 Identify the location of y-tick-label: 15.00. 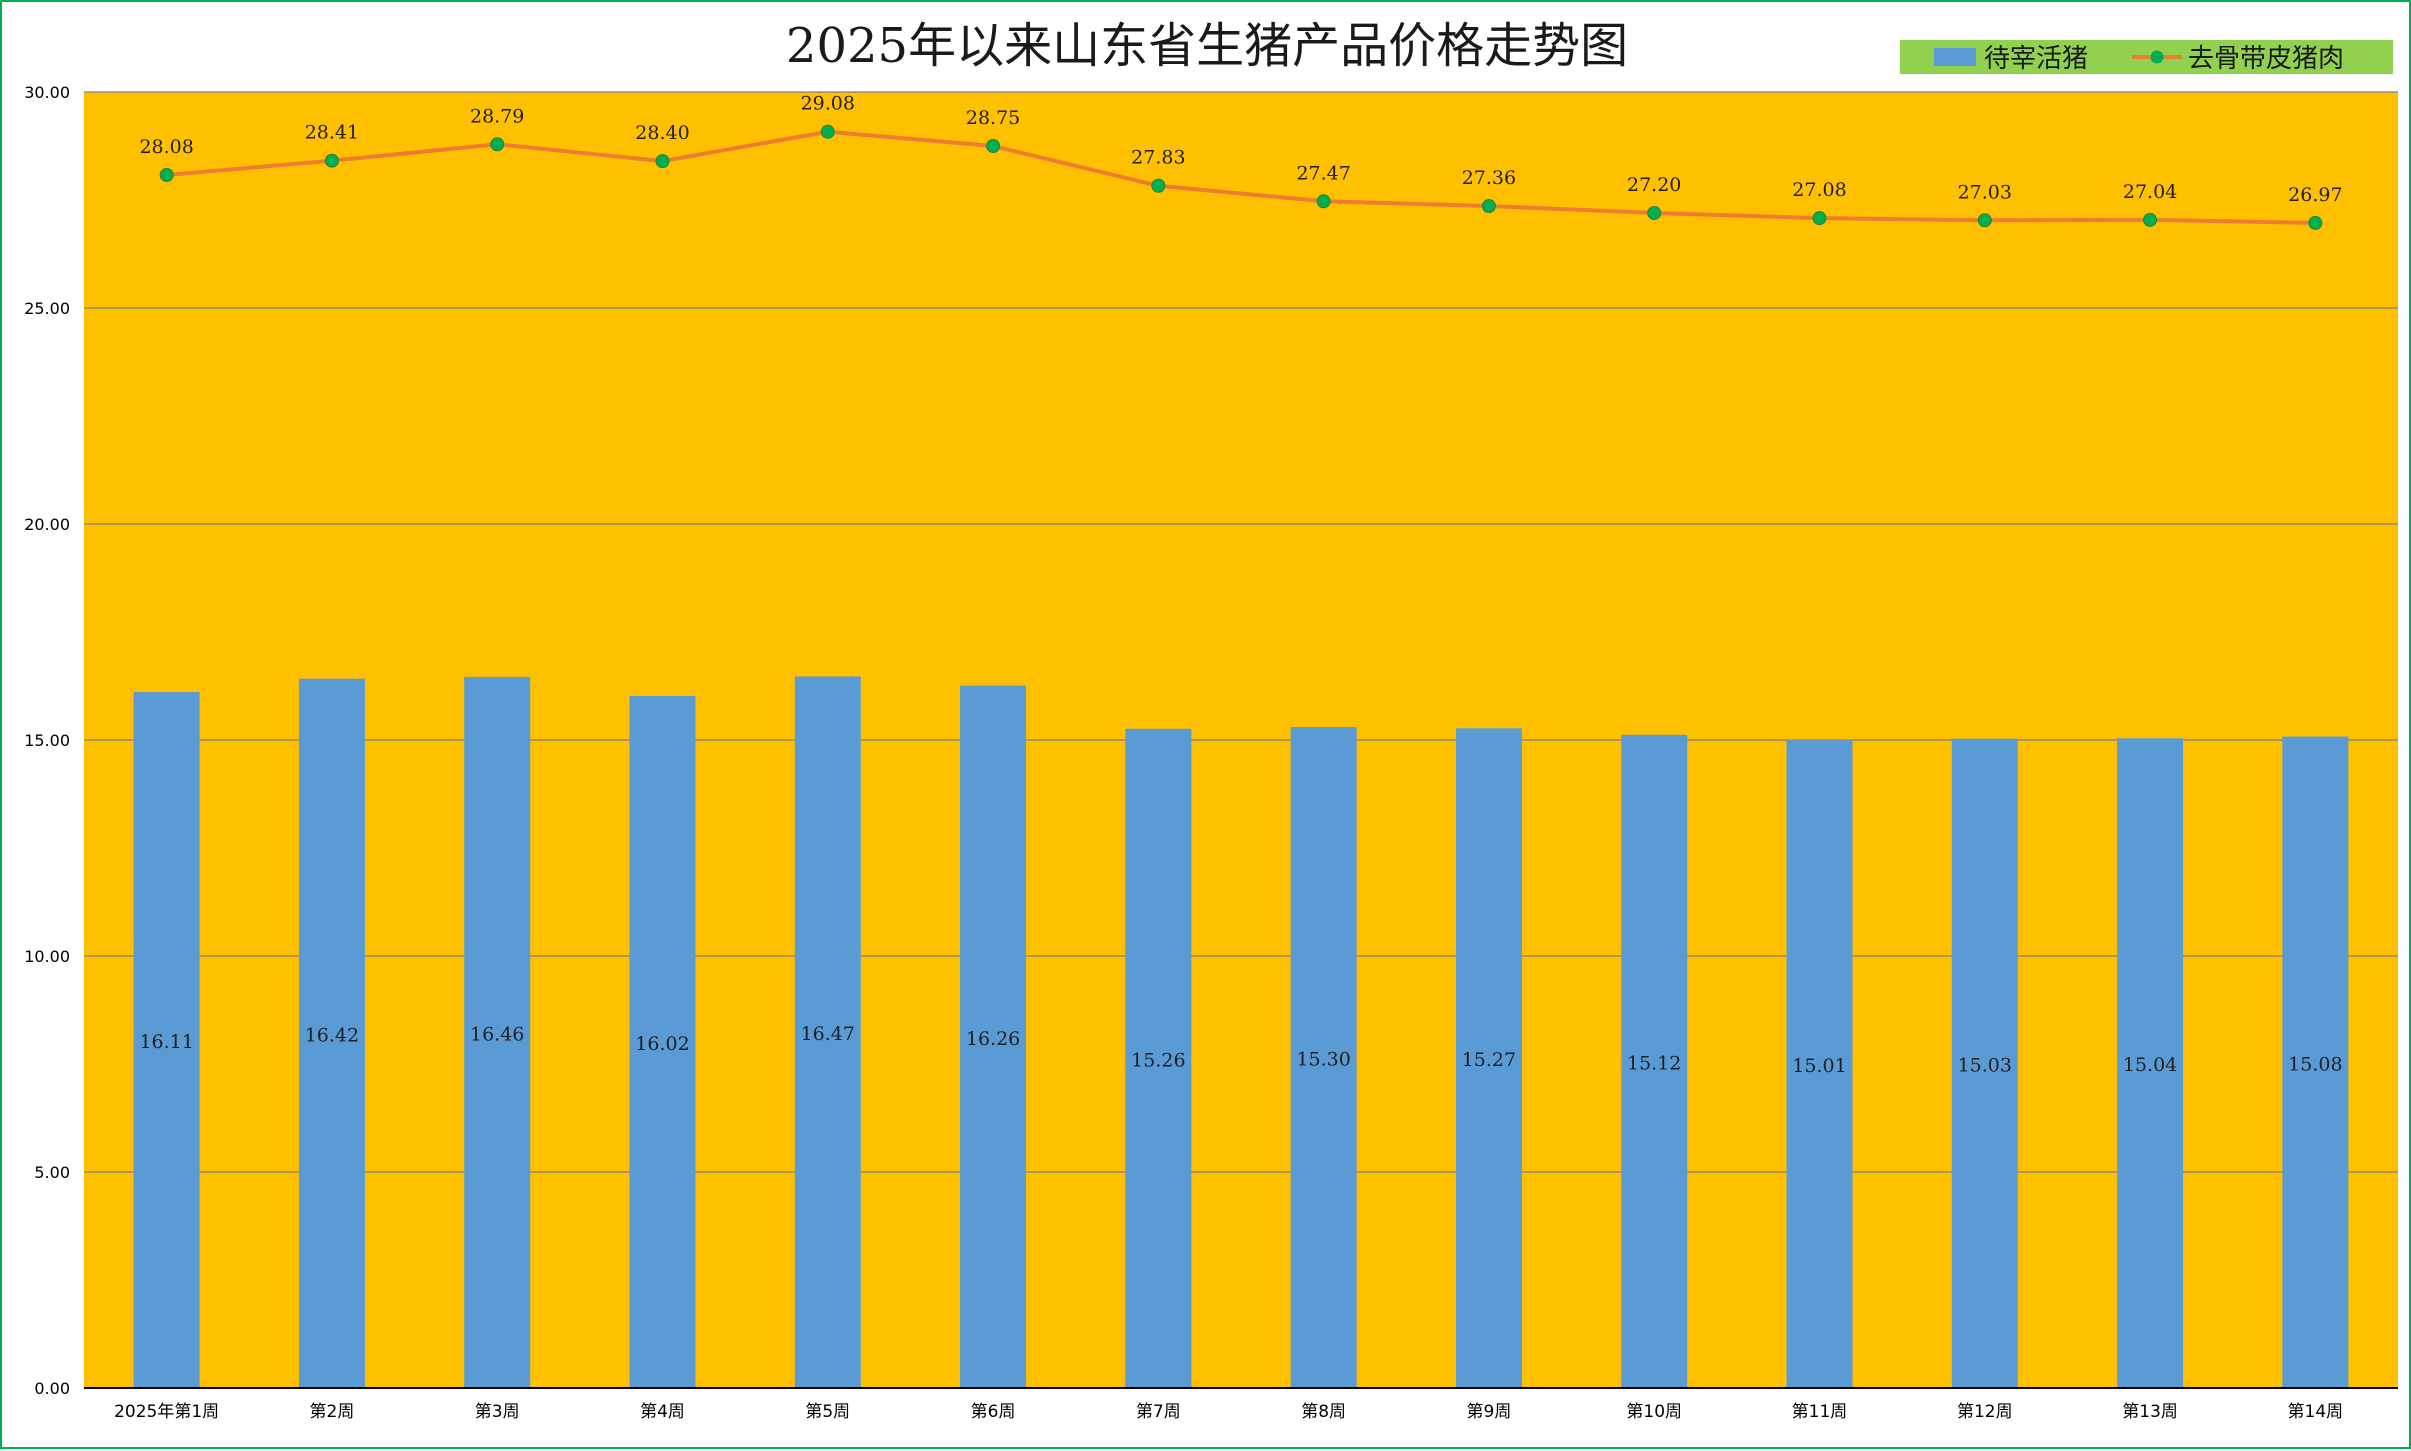
(47, 740).